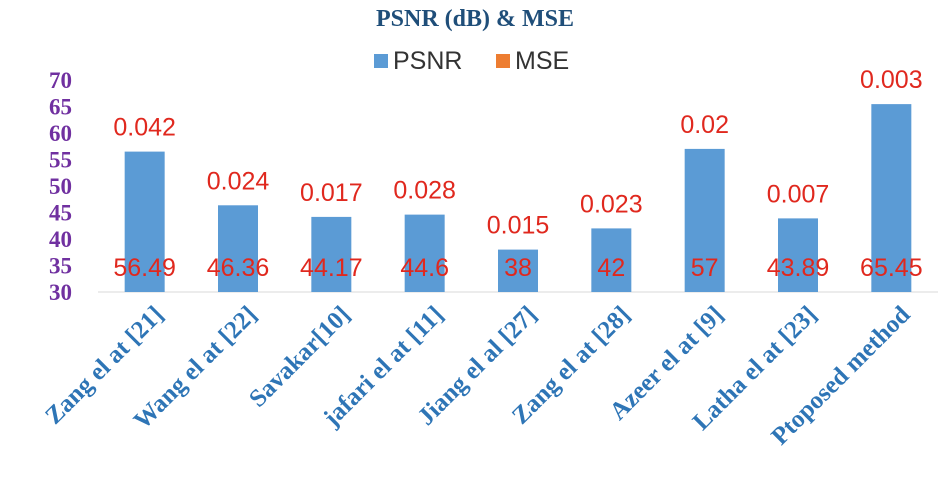 This screenshot has height=496, width=950. I want to click on psnr-value-label: 65.45, so click(891, 268).